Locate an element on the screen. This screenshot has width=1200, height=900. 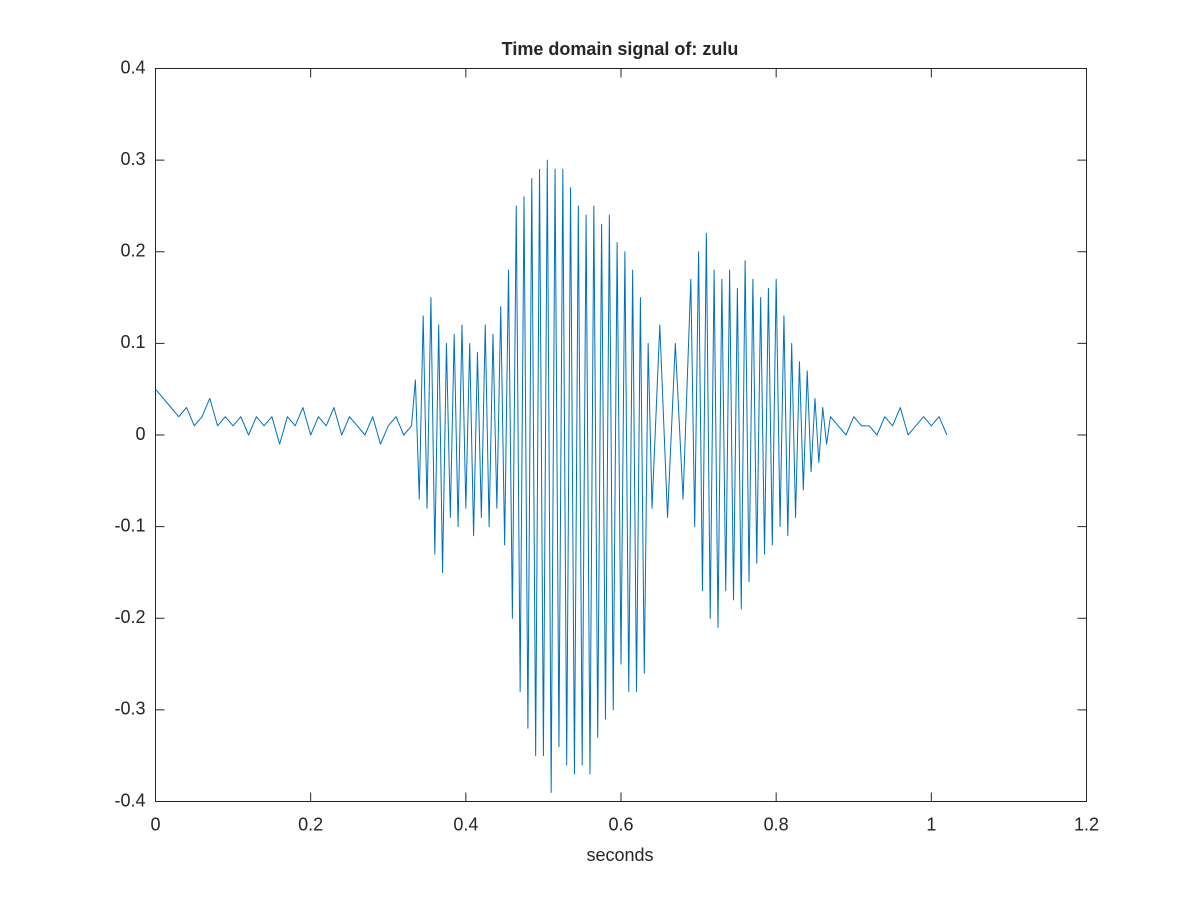
y-tick-label: -0.3 is located at coordinates (129, 709).